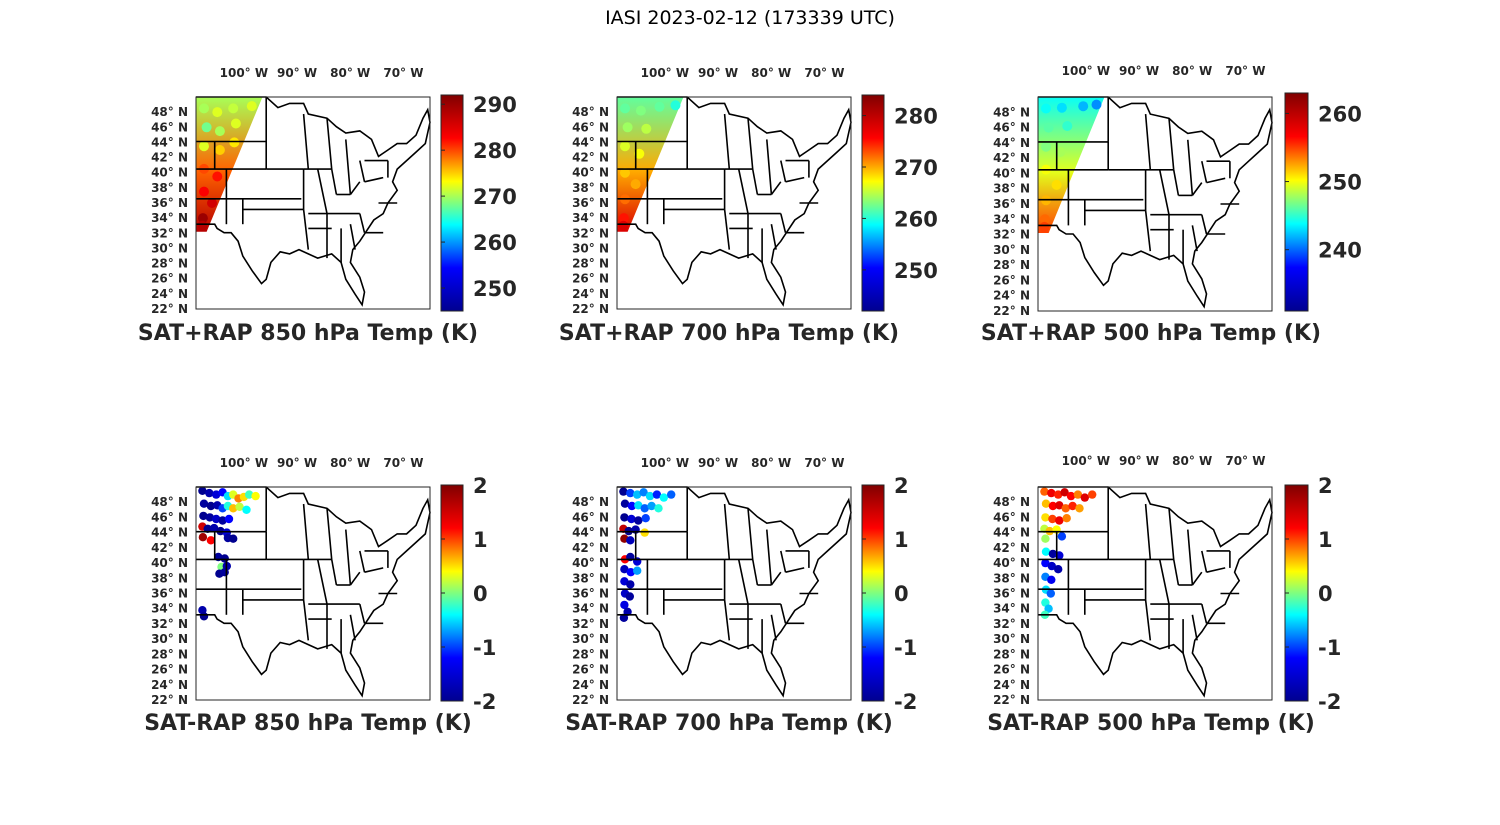  I want to click on colorbar-tick-label: 260, so click(1340, 114).